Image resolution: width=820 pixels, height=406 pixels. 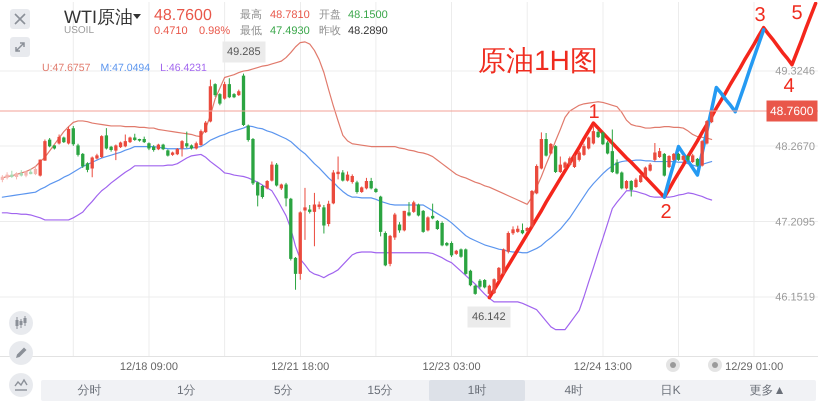 What do you see at coordinates (149, 367) in the screenshot?
I see `x-tick-label: 12/18 09:00` at bounding box center [149, 367].